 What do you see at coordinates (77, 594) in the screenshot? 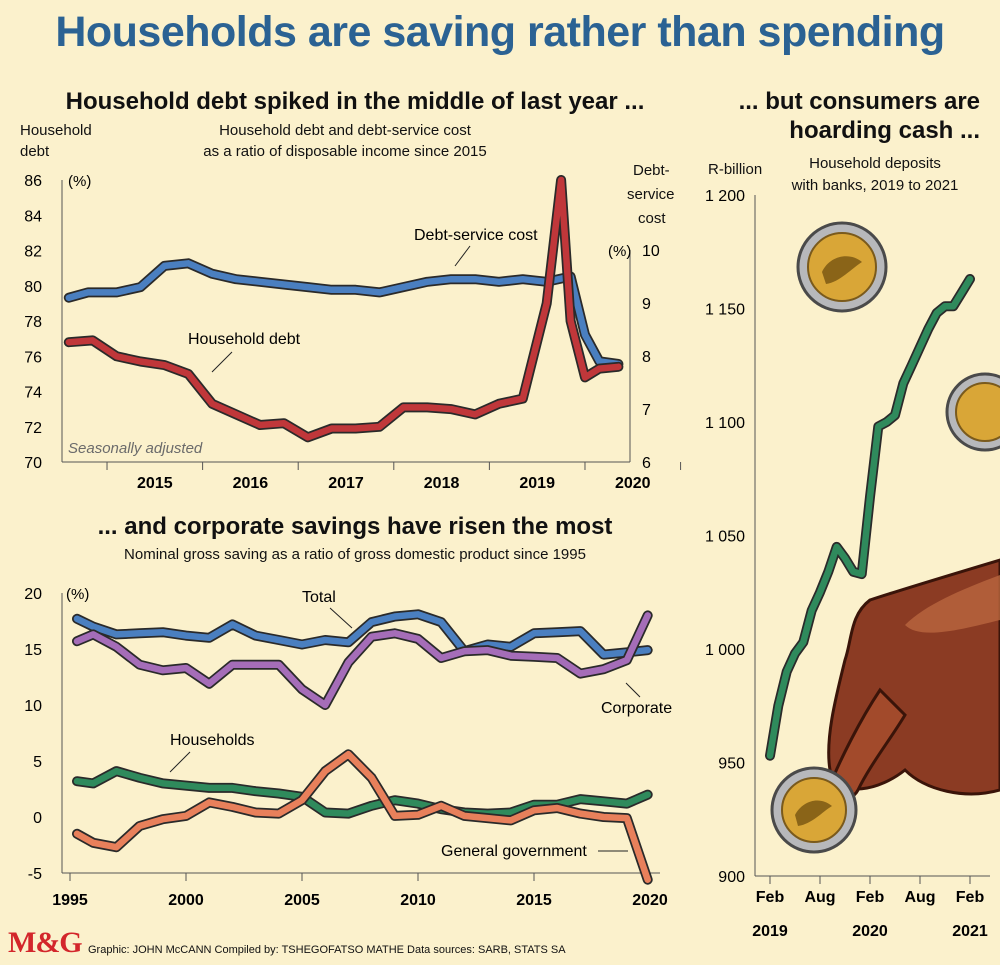
I see `unit-label: (%)` at bounding box center [77, 594].